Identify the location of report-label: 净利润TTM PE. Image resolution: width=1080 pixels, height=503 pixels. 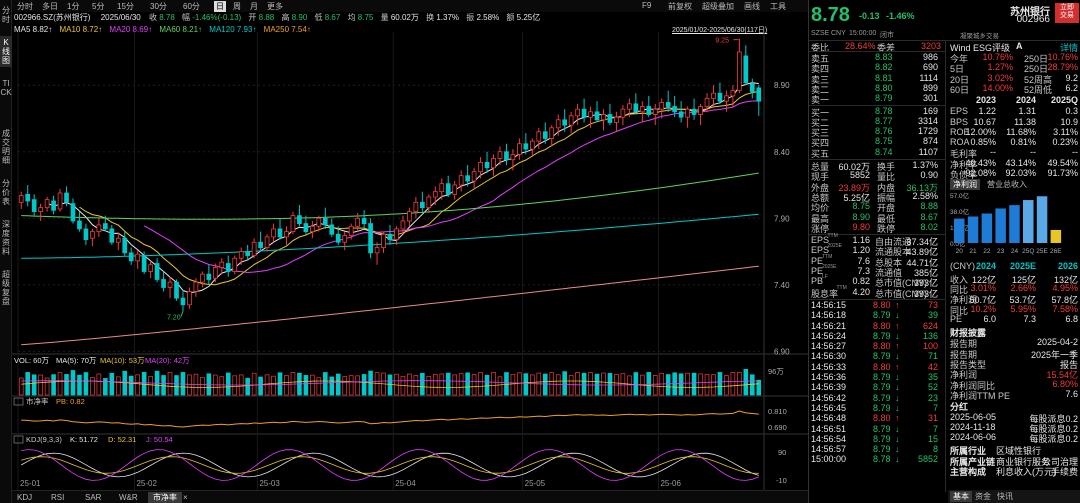
(980, 395).